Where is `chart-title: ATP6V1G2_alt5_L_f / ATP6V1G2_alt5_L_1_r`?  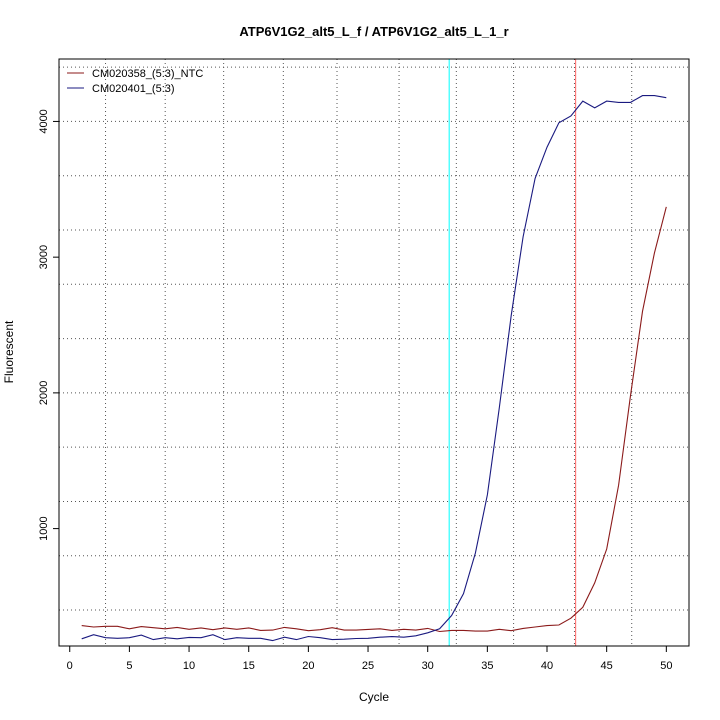
chart-title: ATP6V1G2_alt5_L_f / ATP6V1G2_alt5_L_1_r is located at coordinates (373, 31).